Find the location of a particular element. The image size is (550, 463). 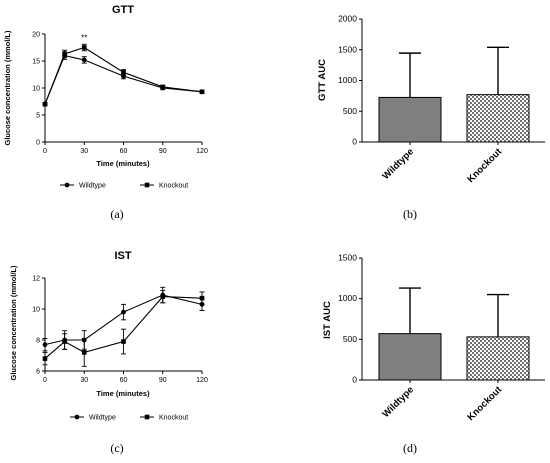

series-wildtype is located at coordinates (123, 79).